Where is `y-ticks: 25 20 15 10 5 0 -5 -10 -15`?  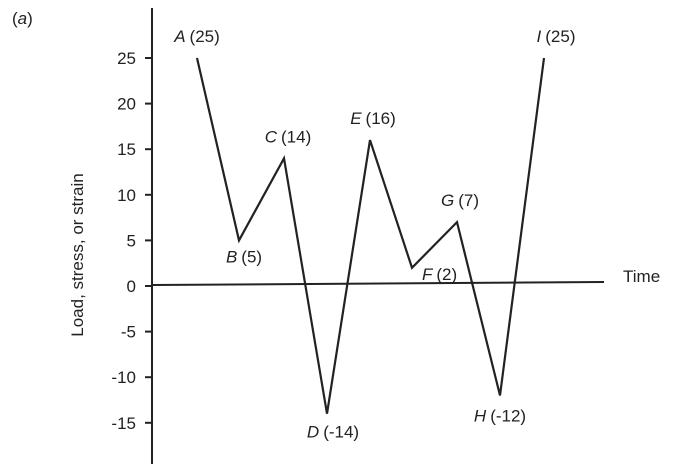
y-ticks: 25 20 15 10 5 0 -5 -10 -15 is located at coordinates (131, 241).